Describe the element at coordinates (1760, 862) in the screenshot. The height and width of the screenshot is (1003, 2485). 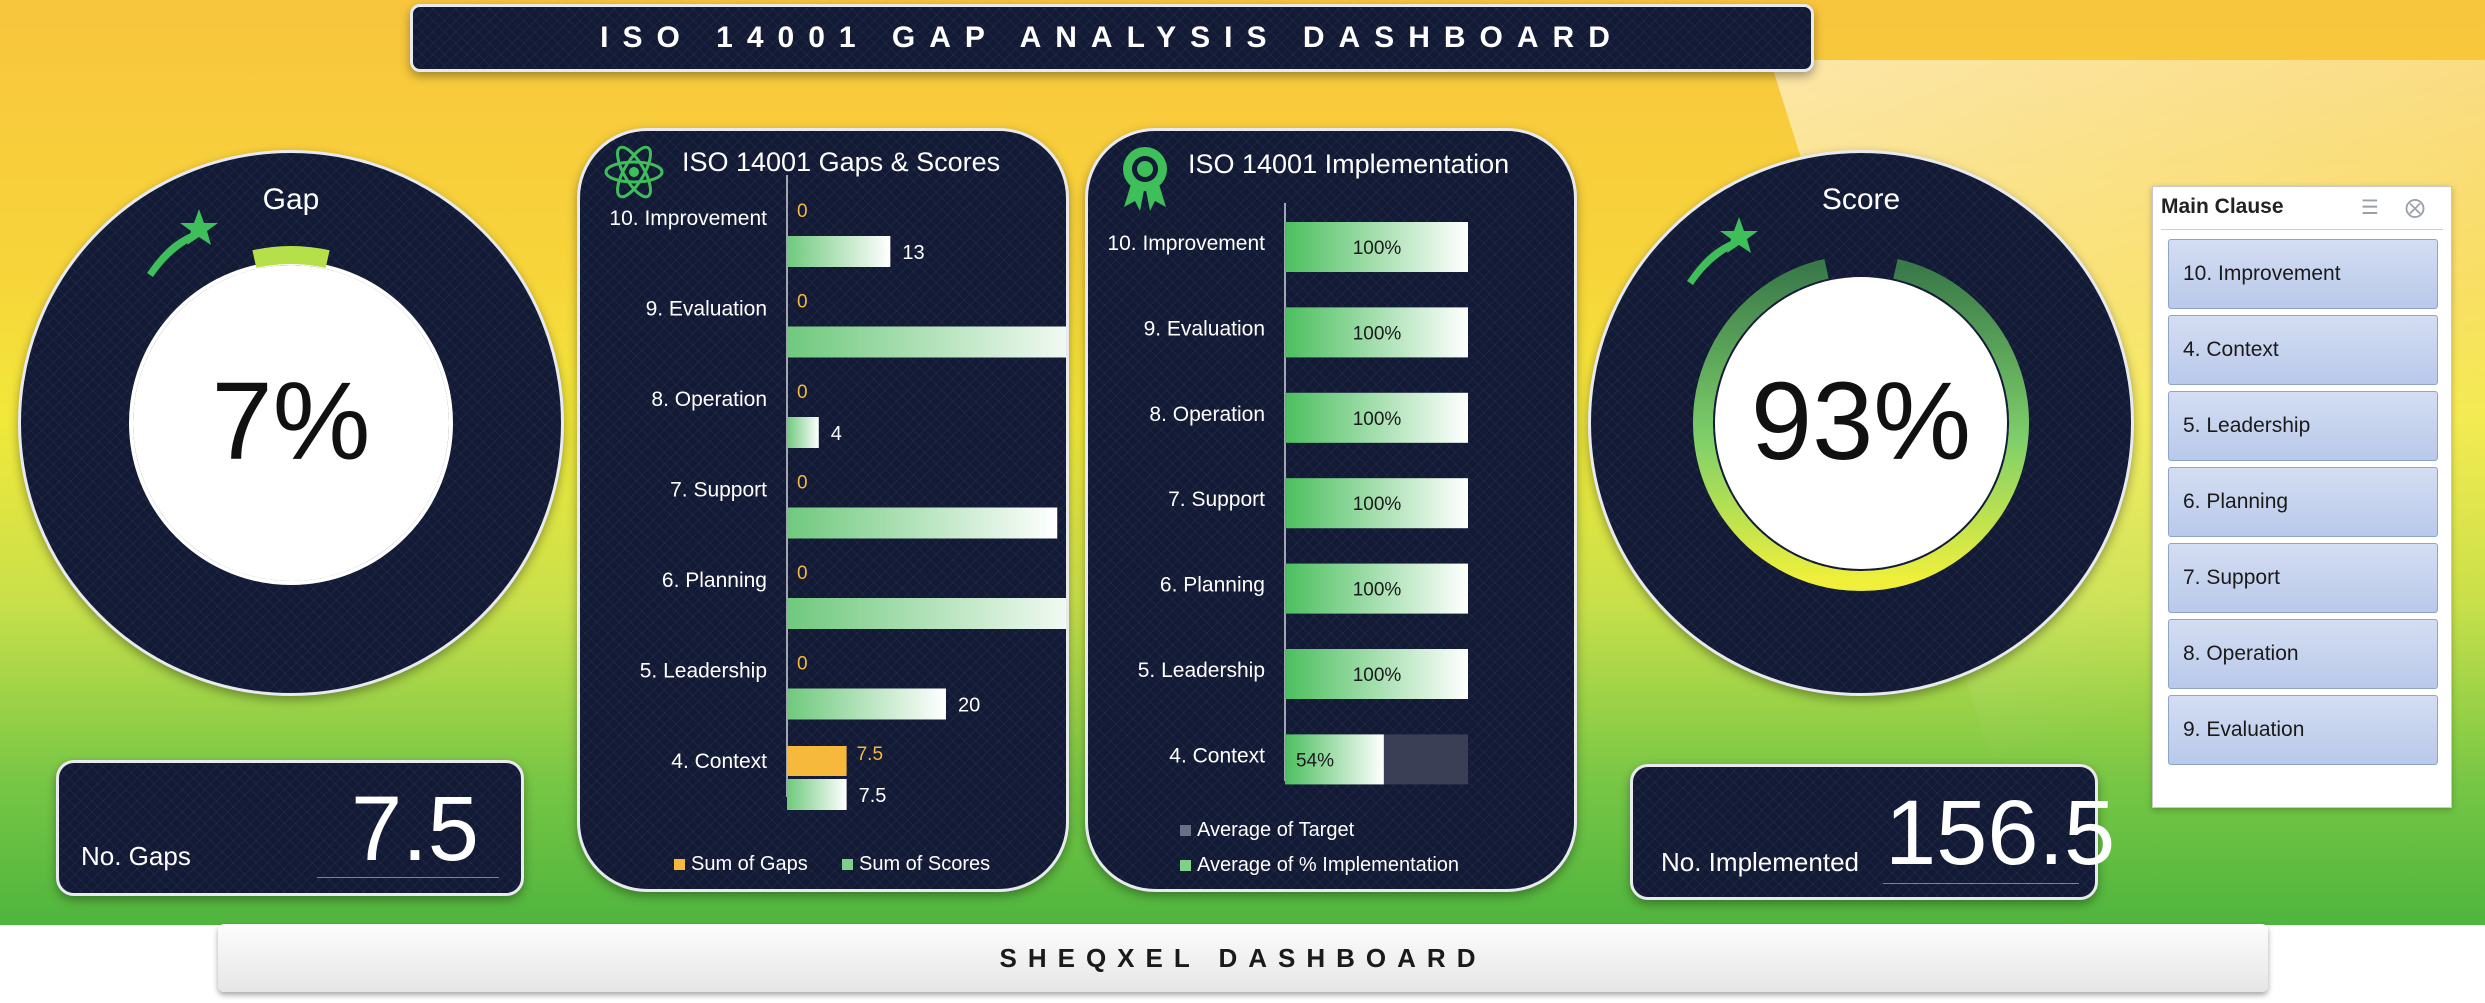
I see `implemented-kpi-label: No. Implemented` at that location.